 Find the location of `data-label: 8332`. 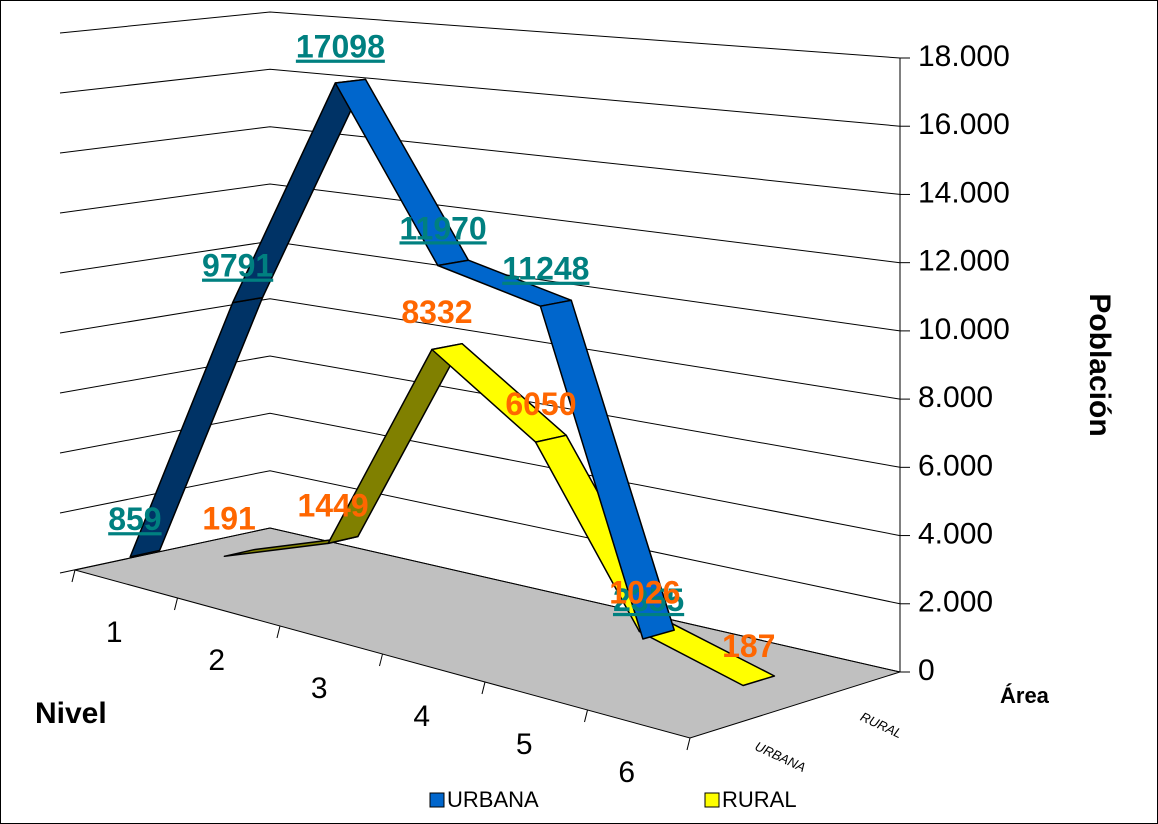

data-label: 8332 is located at coordinates (436, 312).